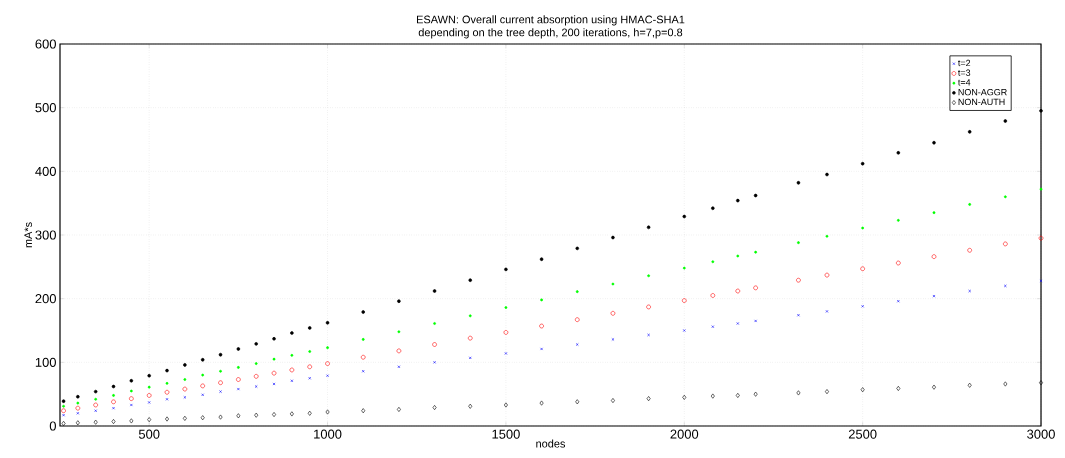 This screenshot has width=1065, height=458. Describe the element at coordinates (964, 63) in the screenshot. I see `legend-label: t=2` at that location.